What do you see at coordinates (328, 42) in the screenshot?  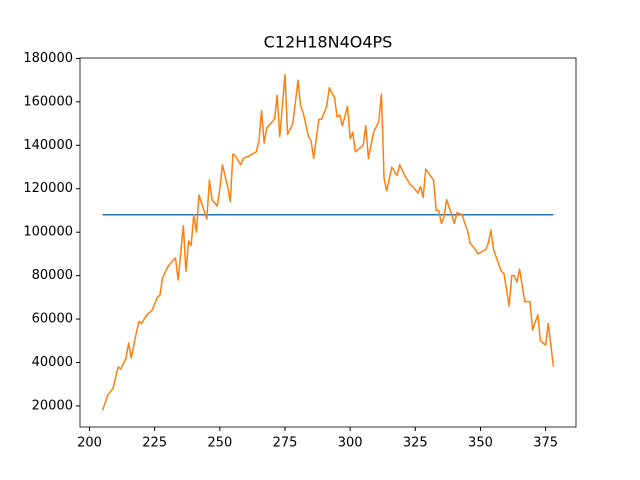 I see `chart-title: C12H18N4O4PS` at bounding box center [328, 42].